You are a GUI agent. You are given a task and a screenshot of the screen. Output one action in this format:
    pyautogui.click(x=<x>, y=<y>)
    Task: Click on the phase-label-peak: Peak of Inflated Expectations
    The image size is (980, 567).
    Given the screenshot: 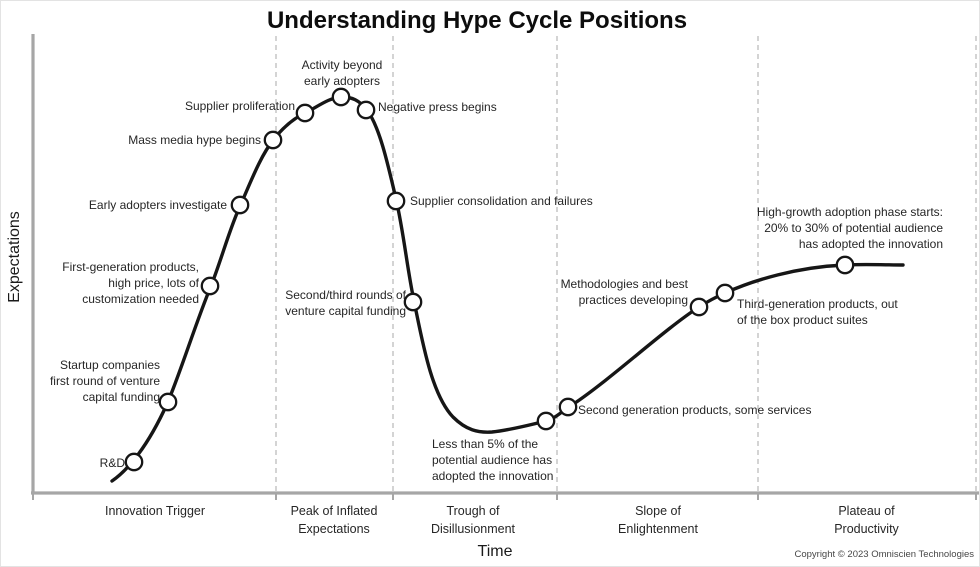 What is the action you would take?
    pyautogui.click(x=334, y=520)
    